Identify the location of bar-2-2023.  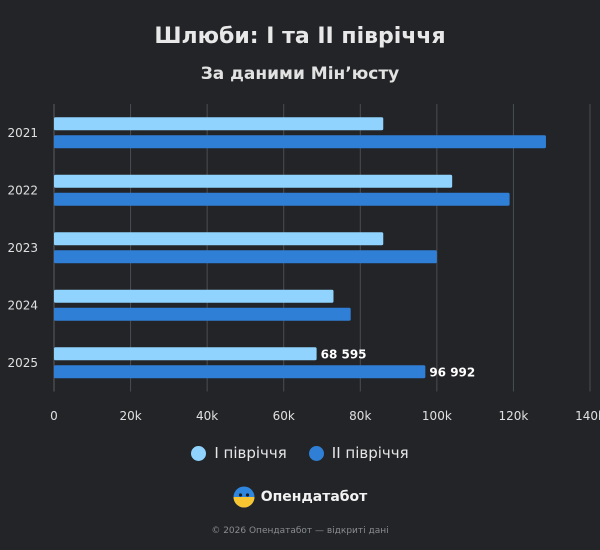
(245, 257).